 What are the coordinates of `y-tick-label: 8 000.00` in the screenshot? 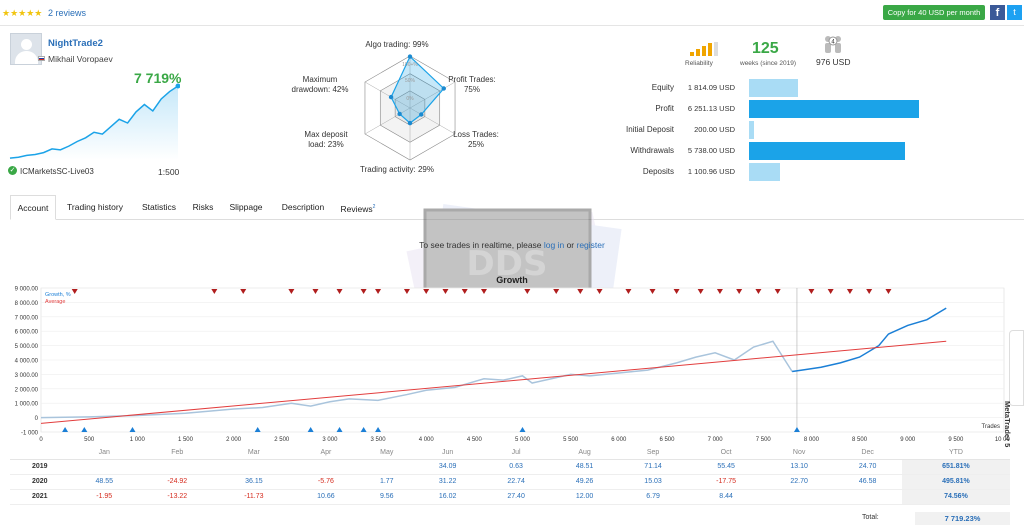 It's located at (27, 304).